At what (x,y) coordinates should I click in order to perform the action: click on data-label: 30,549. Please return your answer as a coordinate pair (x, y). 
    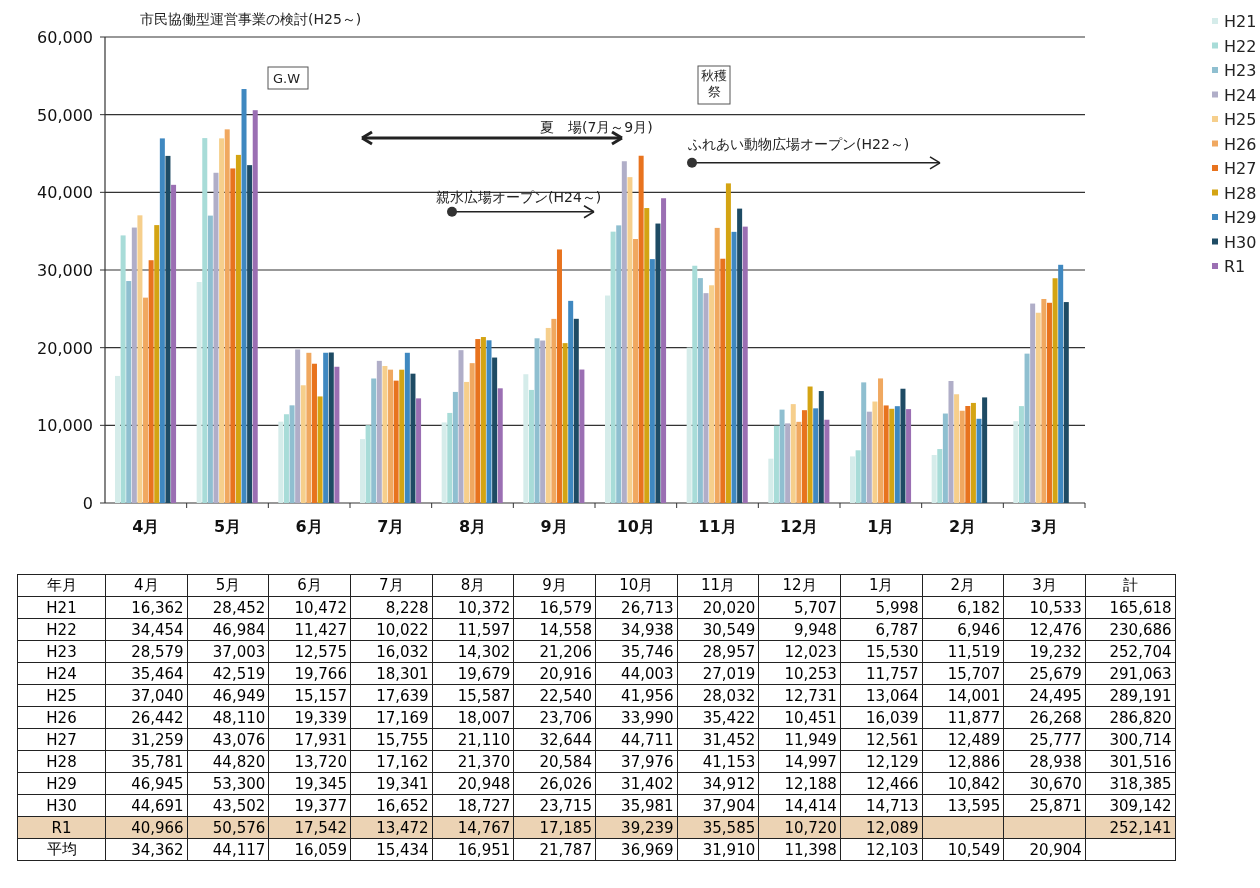
    Looking at the image, I should click on (718, 629).